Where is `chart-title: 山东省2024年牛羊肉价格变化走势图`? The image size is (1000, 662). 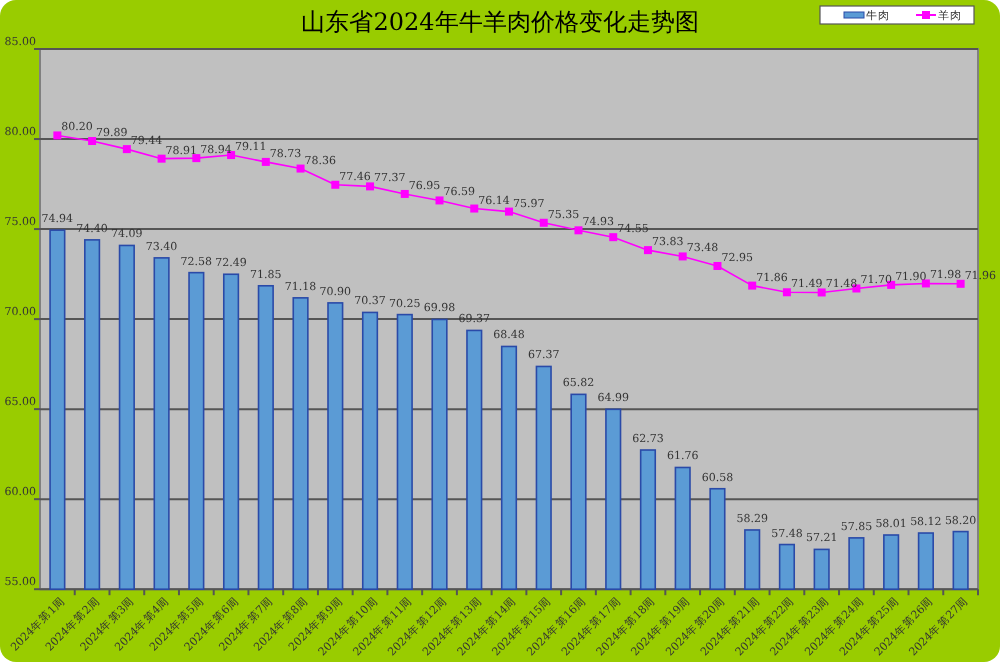 chart-title: 山东省2024年牛羊肉价格变化走势图 is located at coordinates (500, 22).